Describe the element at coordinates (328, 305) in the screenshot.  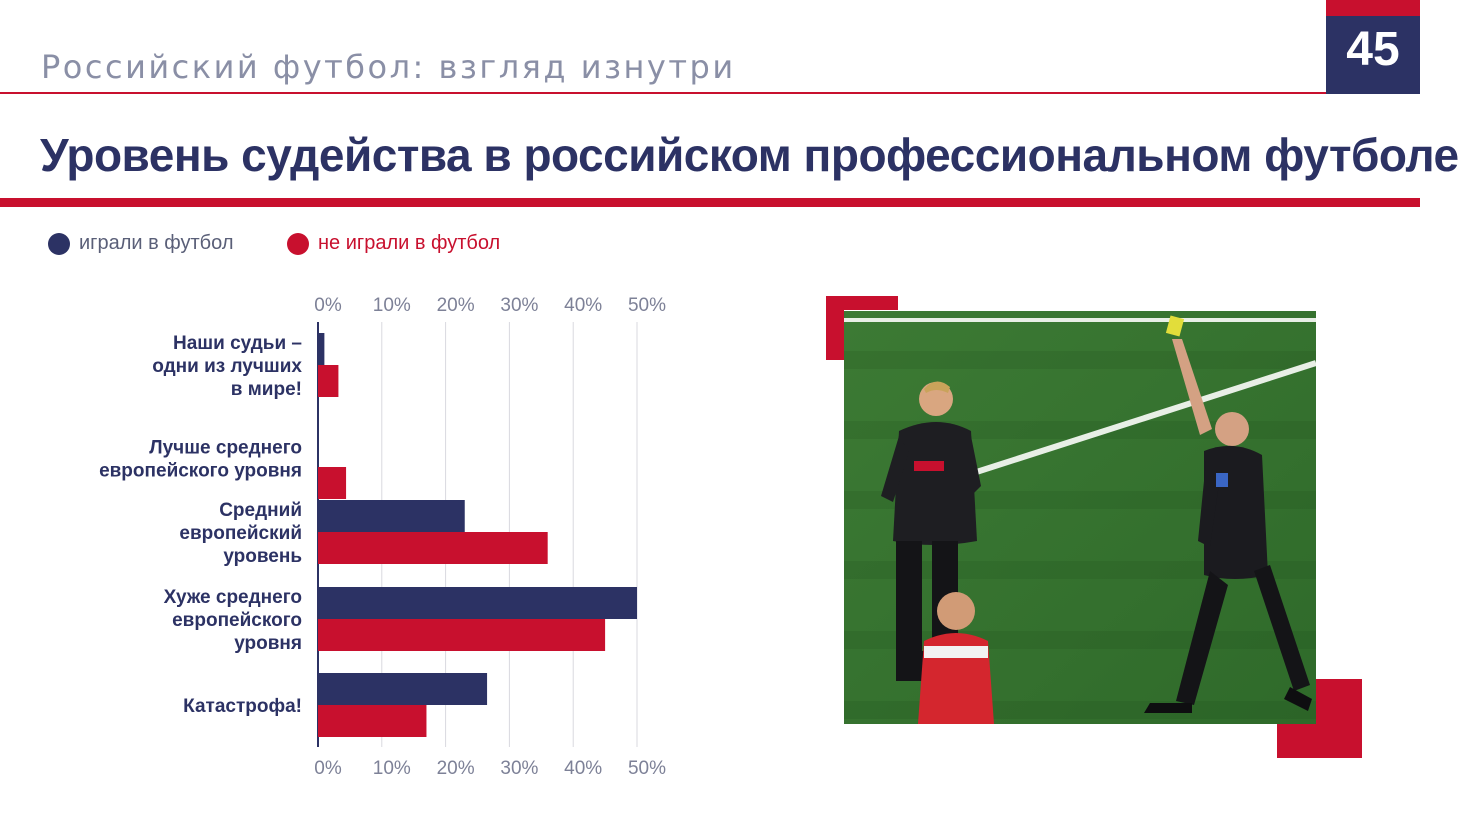
I see `x-tick-label-top: 0%` at that location.